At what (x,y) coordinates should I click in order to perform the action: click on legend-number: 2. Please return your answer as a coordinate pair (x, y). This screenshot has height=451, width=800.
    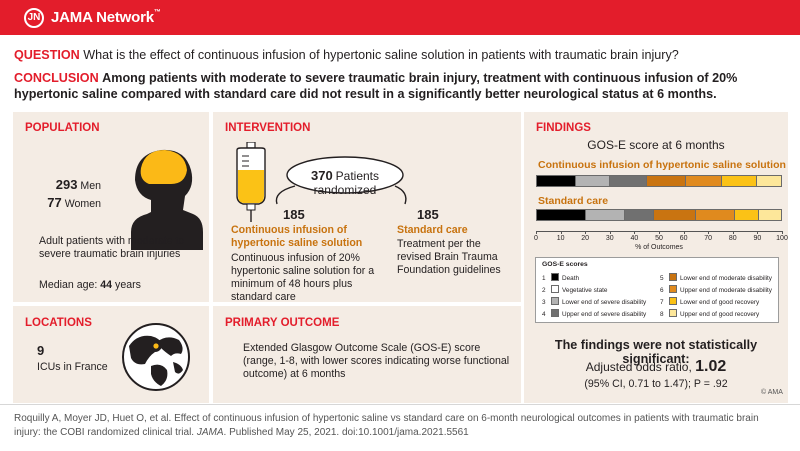
    Looking at the image, I should click on (544, 290).